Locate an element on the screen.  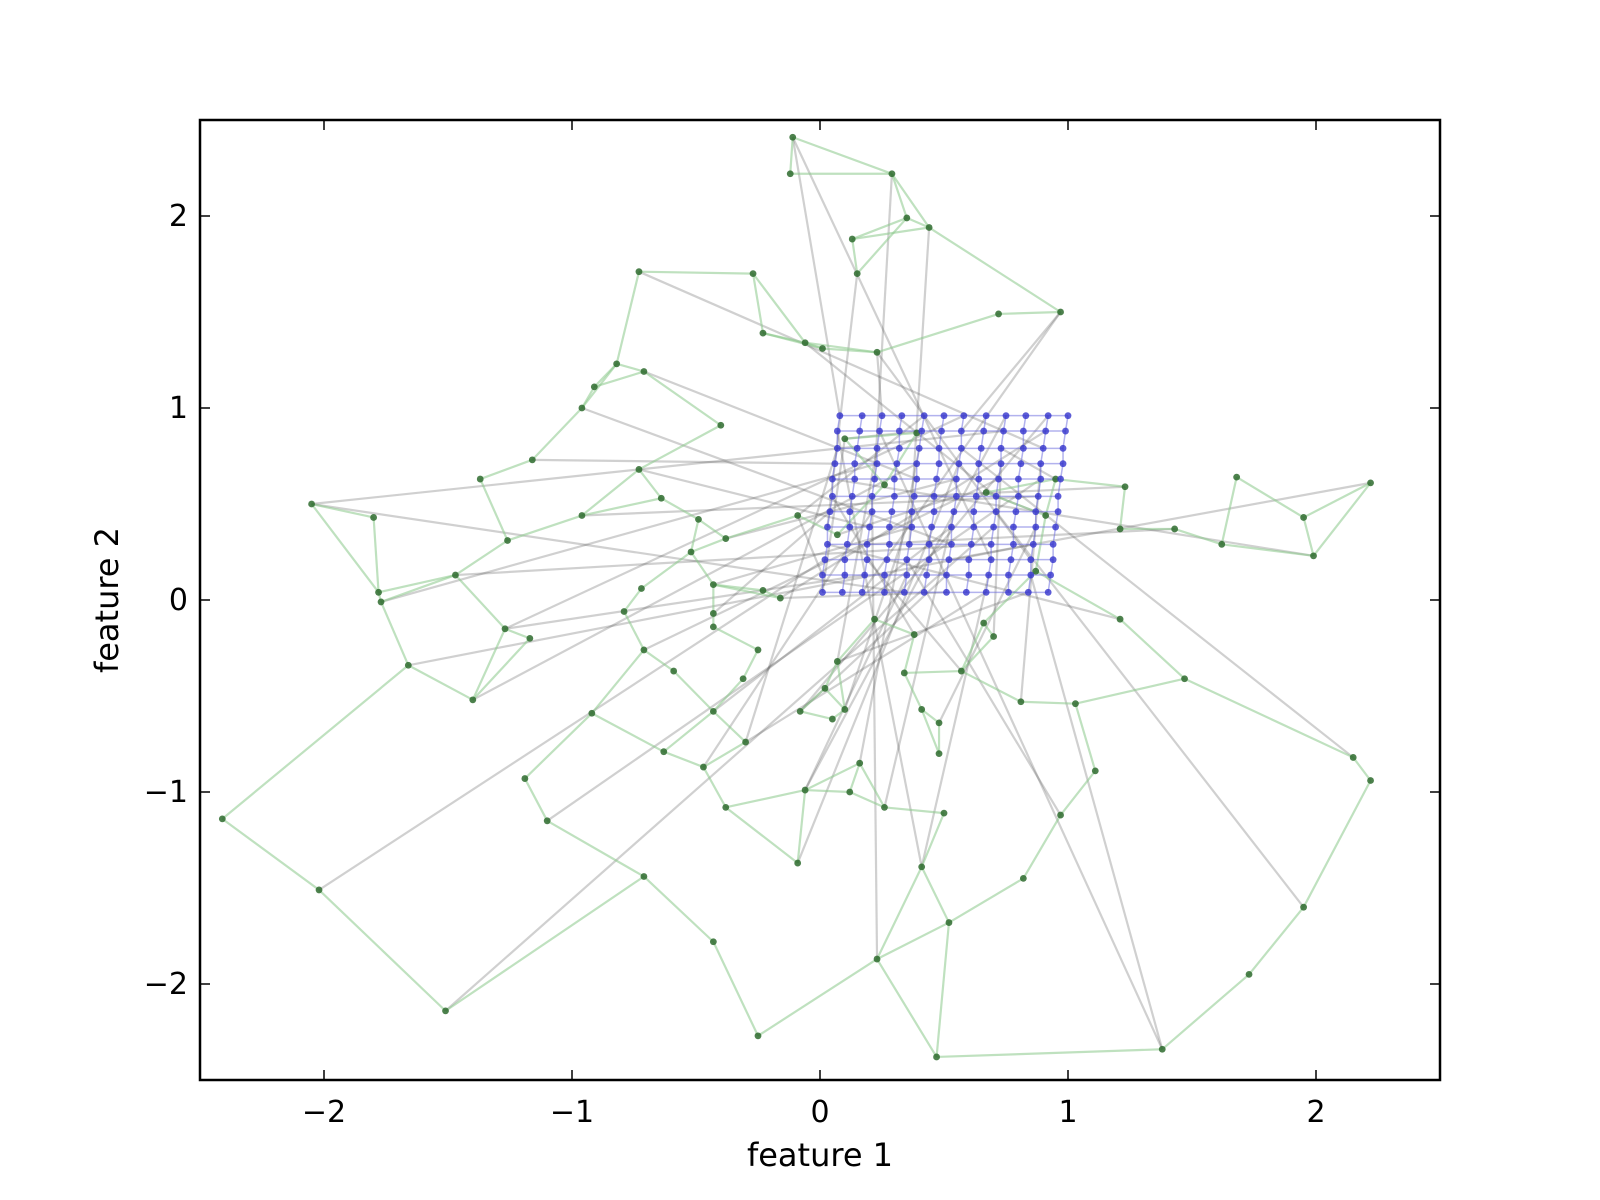
y-tick-label: 2 is located at coordinates (178, 216).